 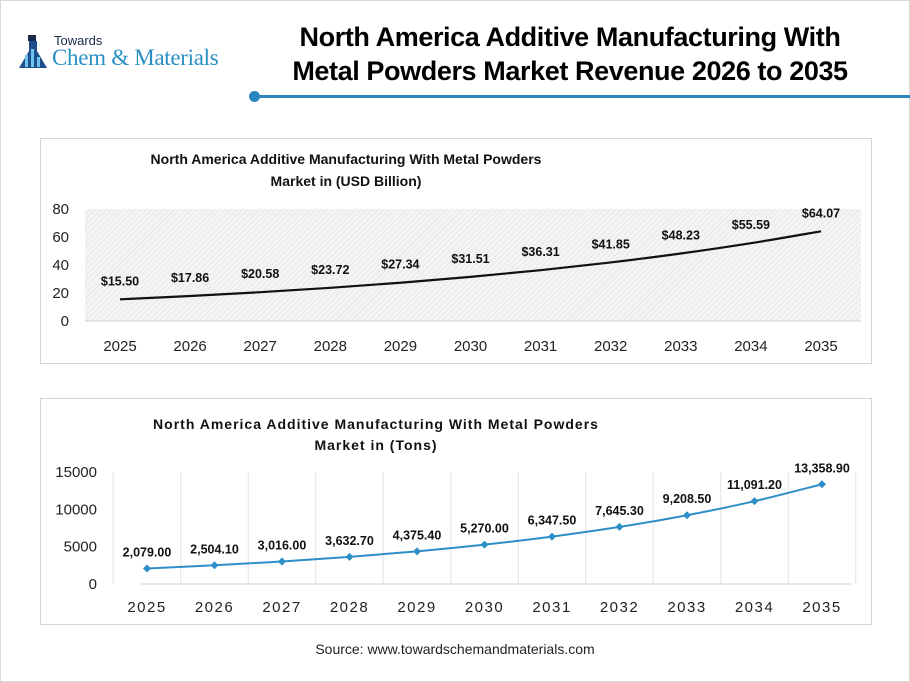 What do you see at coordinates (552, 521) in the screenshot?
I see `data-label: 6,347.50` at bounding box center [552, 521].